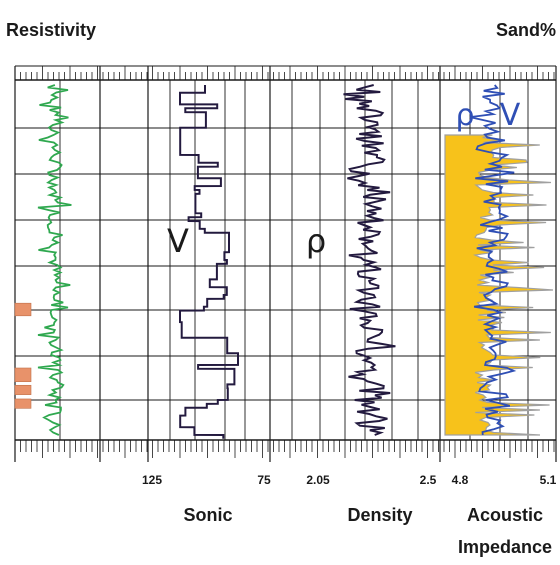 This screenshot has width=560, height=565. I want to click on sonic-track-label: Sonic, so click(207, 515).